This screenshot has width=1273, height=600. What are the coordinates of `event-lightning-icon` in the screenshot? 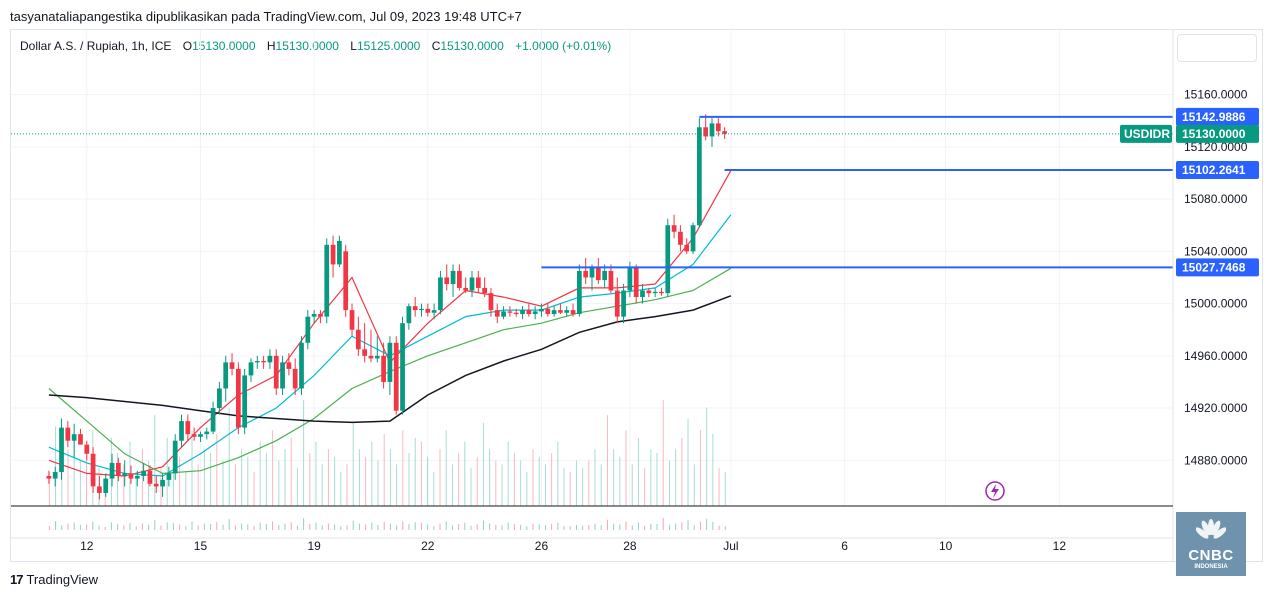 It's located at (995, 491).